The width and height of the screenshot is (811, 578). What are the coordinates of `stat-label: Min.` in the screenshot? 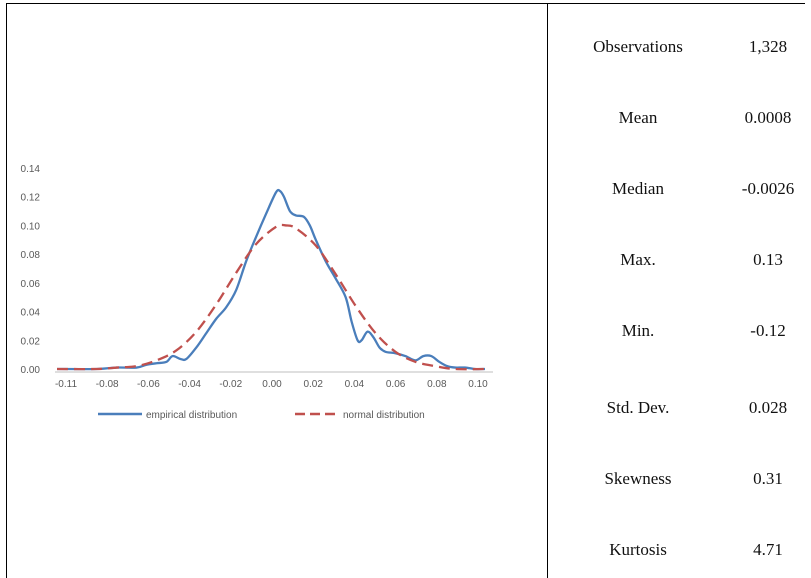 It's located at (638, 330).